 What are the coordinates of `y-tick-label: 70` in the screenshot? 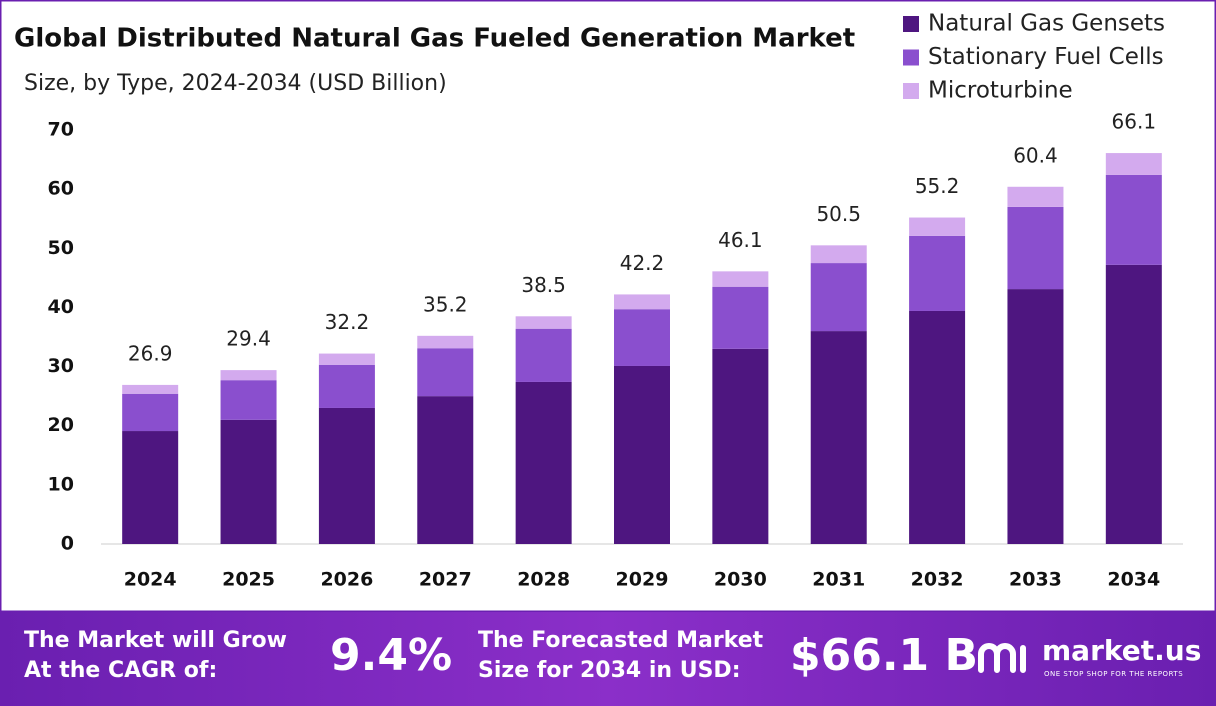 It's located at (61, 130).